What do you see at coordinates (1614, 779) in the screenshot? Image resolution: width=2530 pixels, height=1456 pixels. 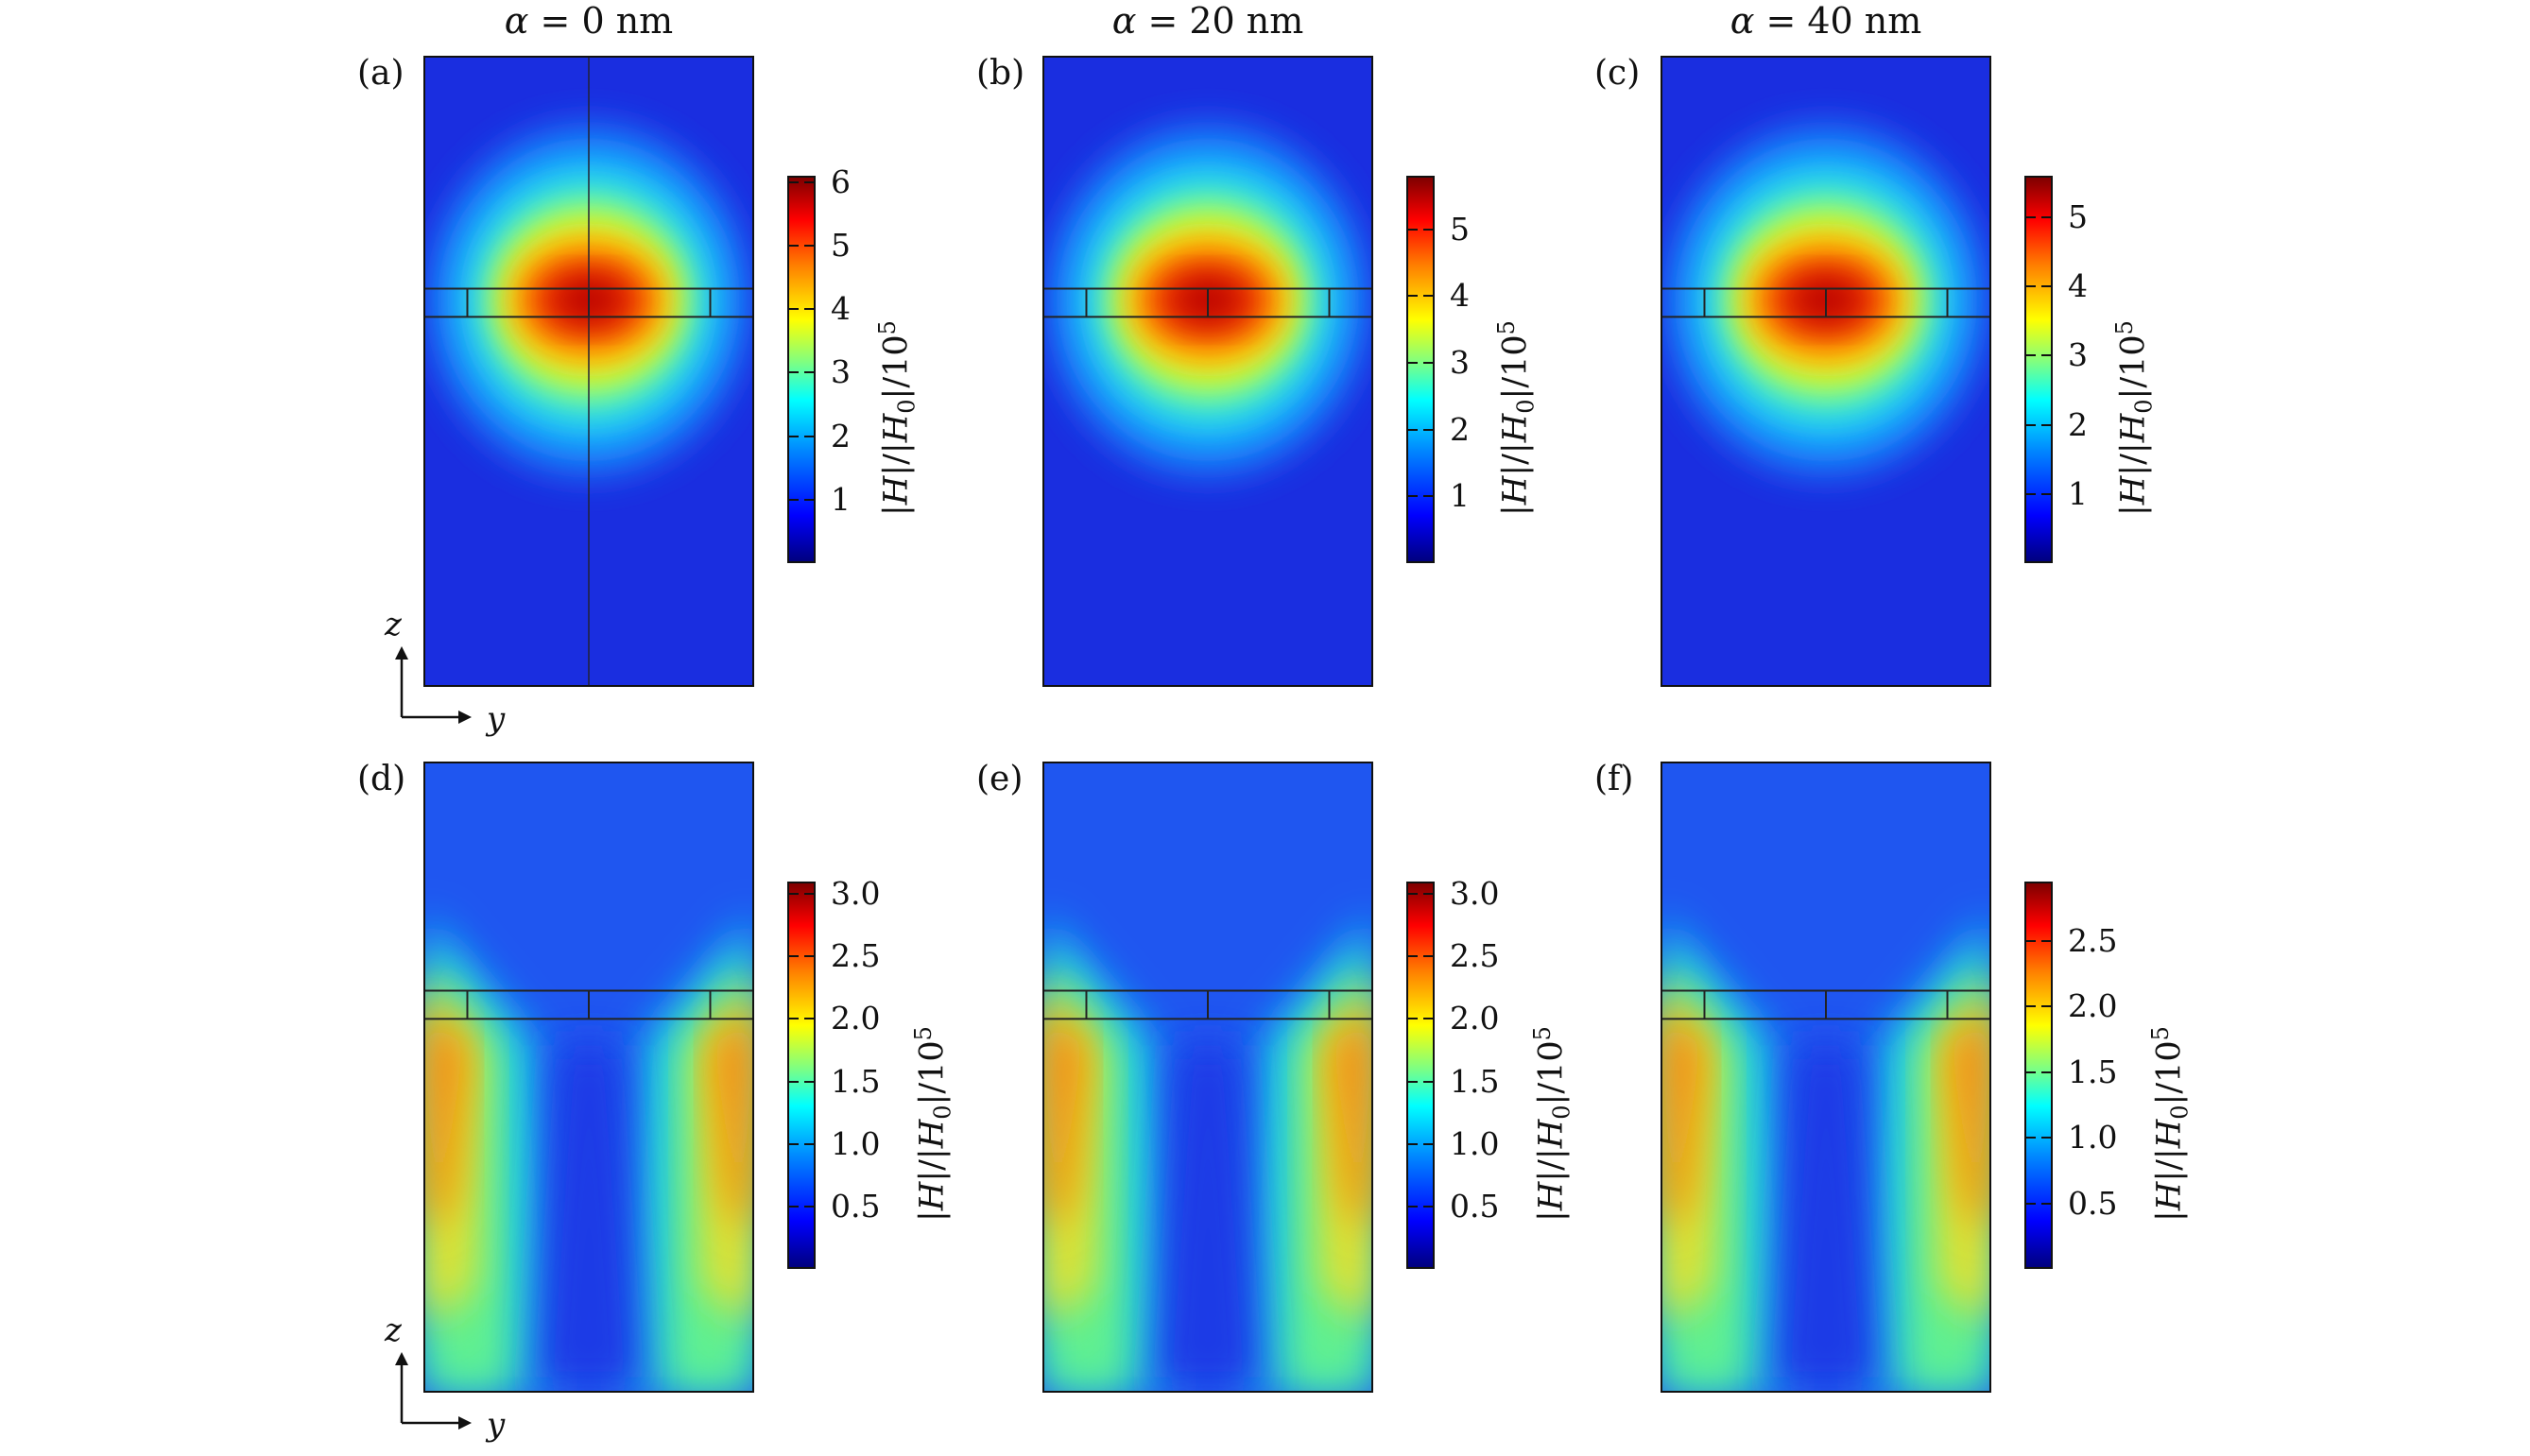 I see `panel-letter: (f)` at bounding box center [1614, 779].